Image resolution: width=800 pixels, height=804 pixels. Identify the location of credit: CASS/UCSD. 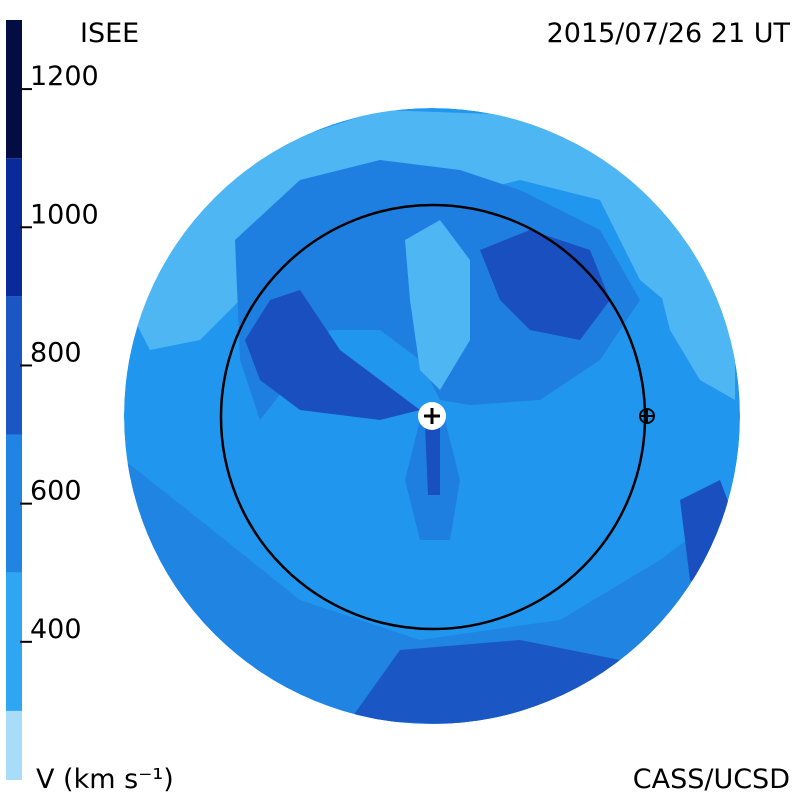
(711, 779).